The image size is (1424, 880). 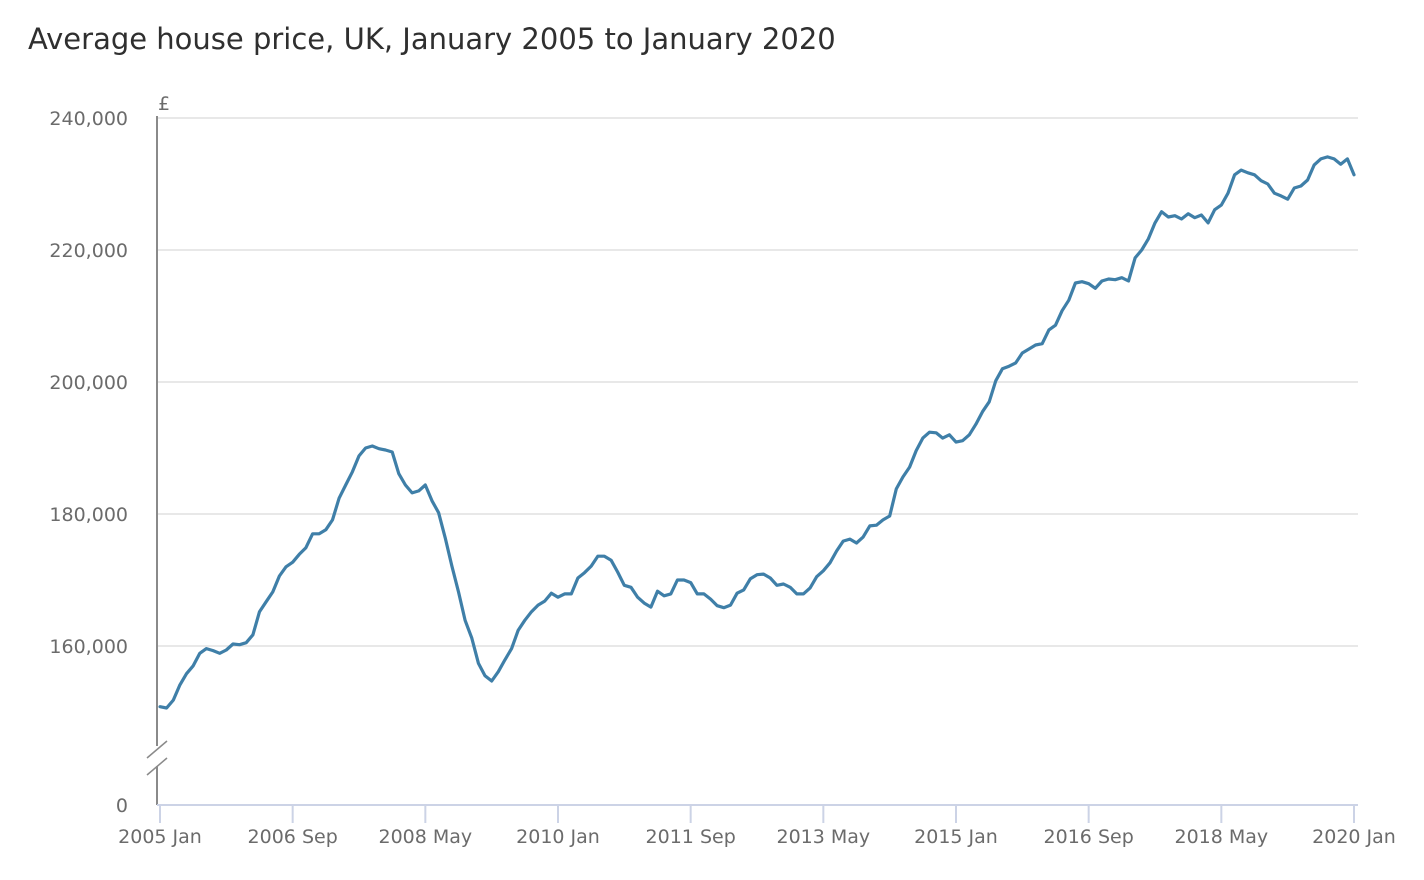 I want to click on y-tick-label: 240,000, so click(x=88, y=119).